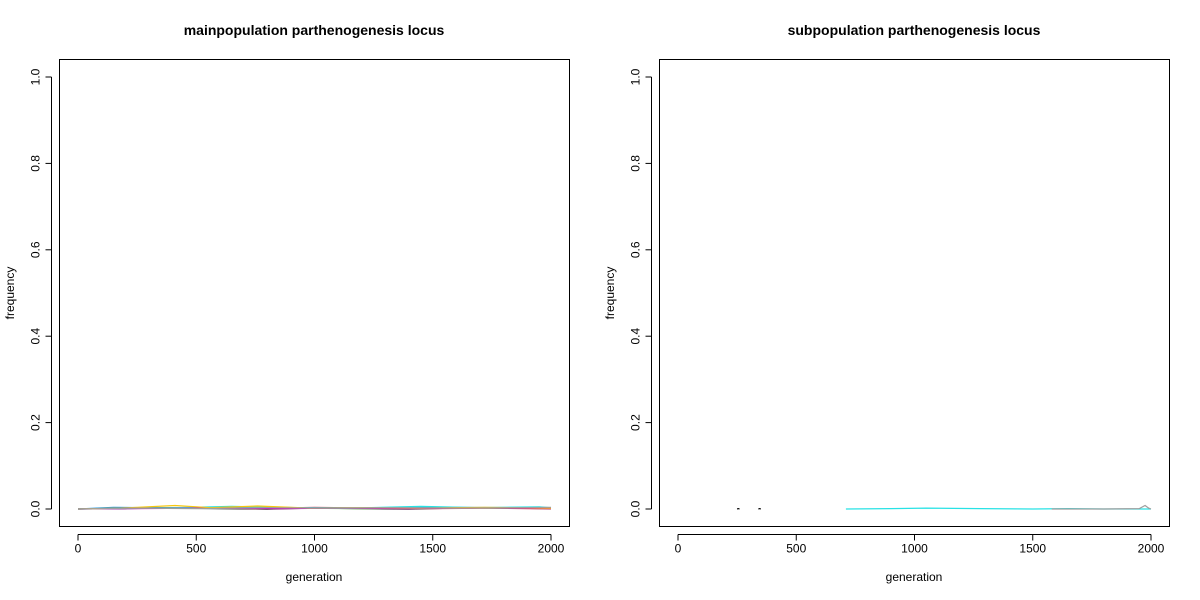  What do you see at coordinates (314, 30) in the screenshot?
I see `chart-title: mainpopulation parthenogenesis locus` at bounding box center [314, 30].